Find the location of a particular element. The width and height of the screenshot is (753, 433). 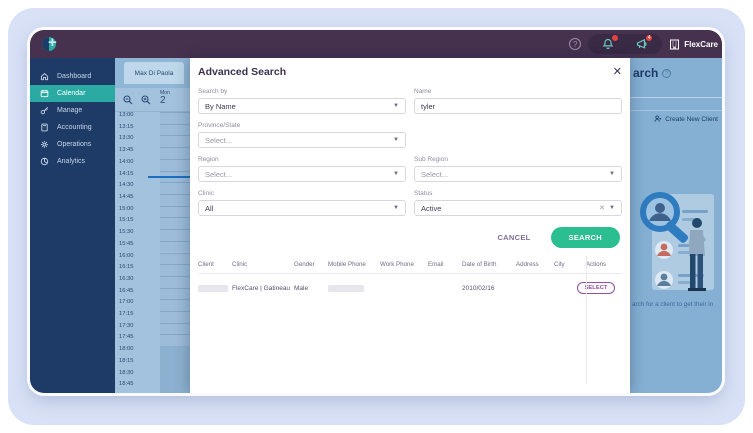

after-hours-shading is located at coordinates (175, 369).